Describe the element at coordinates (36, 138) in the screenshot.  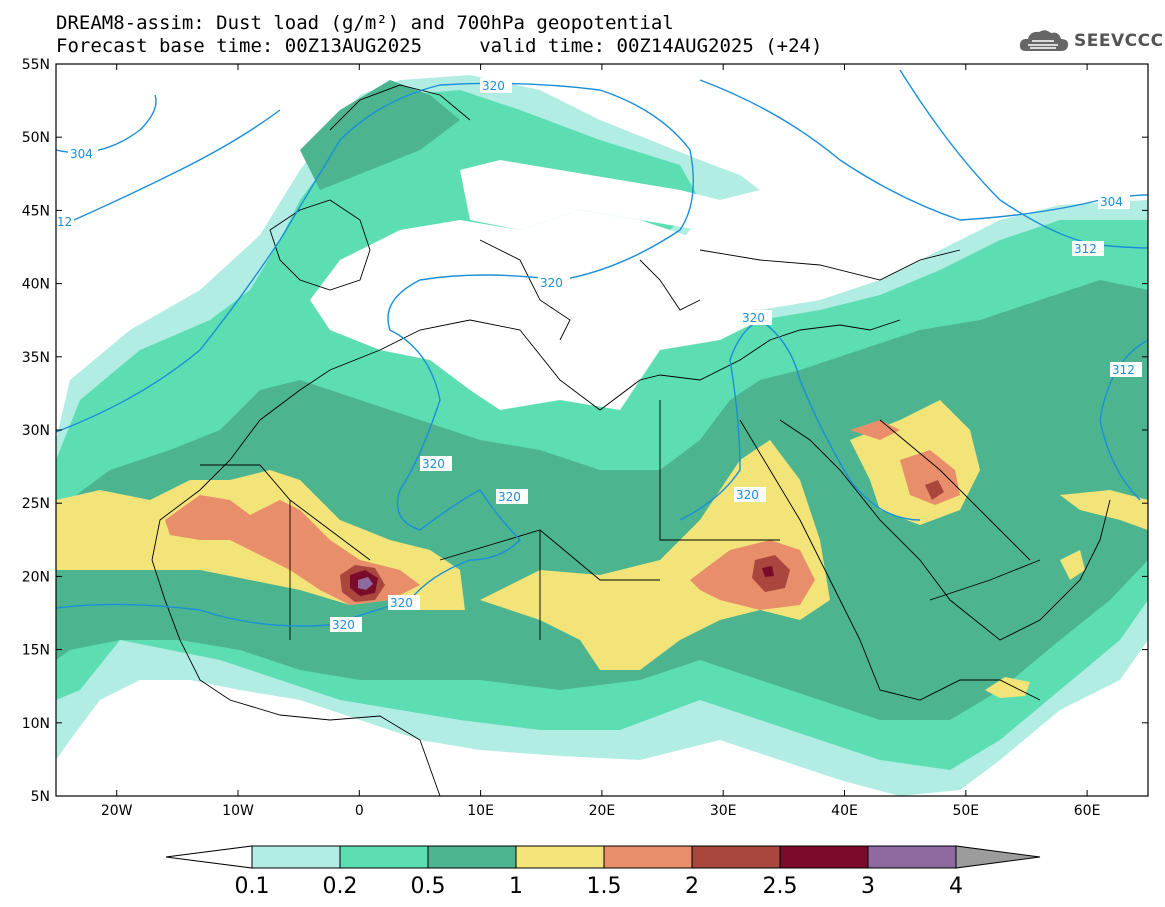
I see `lat-label: 50N` at that location.